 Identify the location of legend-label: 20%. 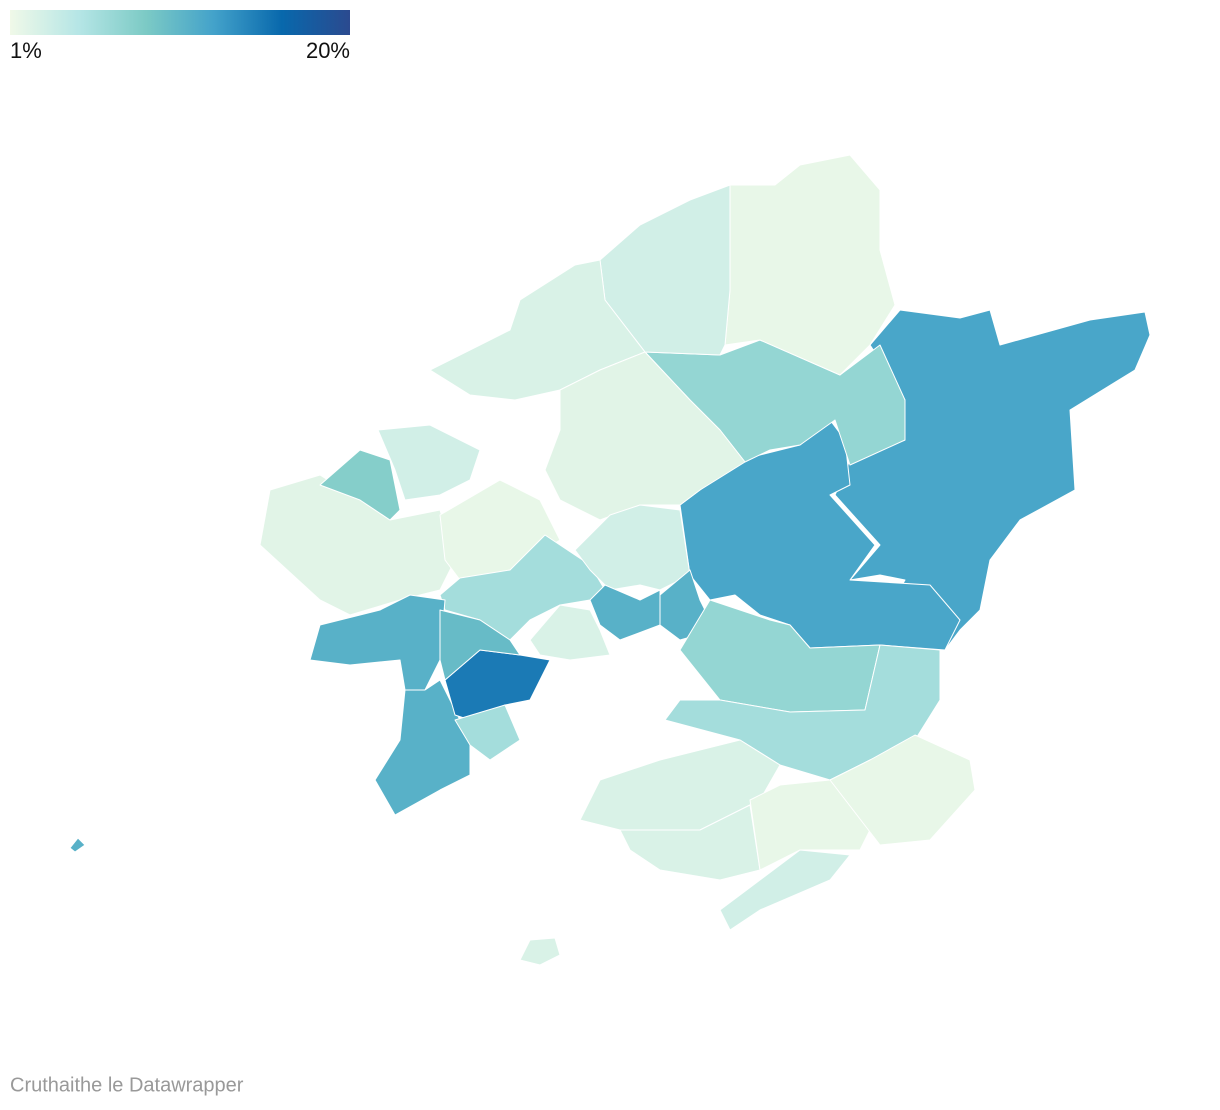
(328, 50).